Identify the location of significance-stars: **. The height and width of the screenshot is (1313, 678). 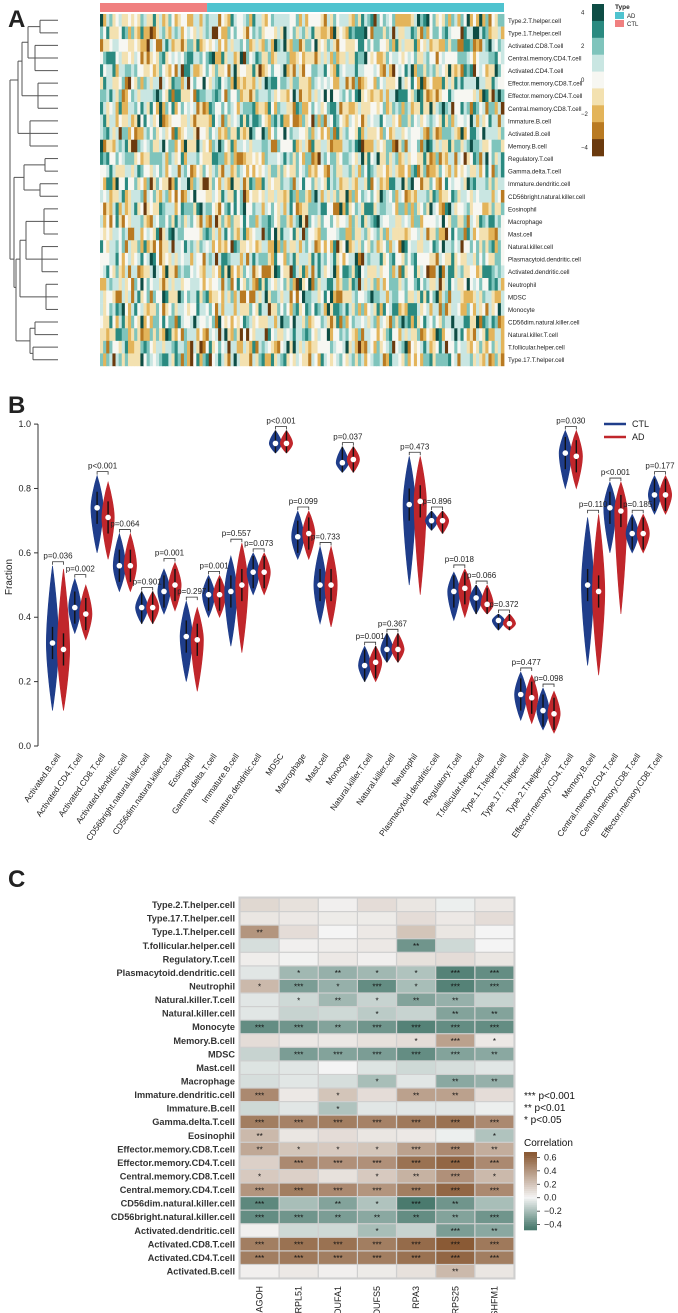
(455, 1000).